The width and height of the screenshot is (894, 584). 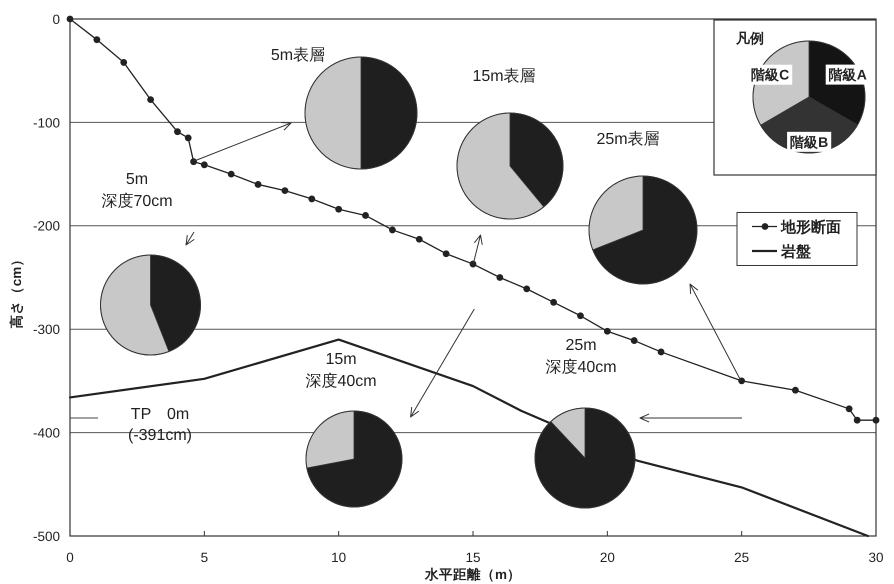 What do you see at coordinates (46, 226) in the screenshot?
I see `ytick: -200` at bounding box center [46, 226].